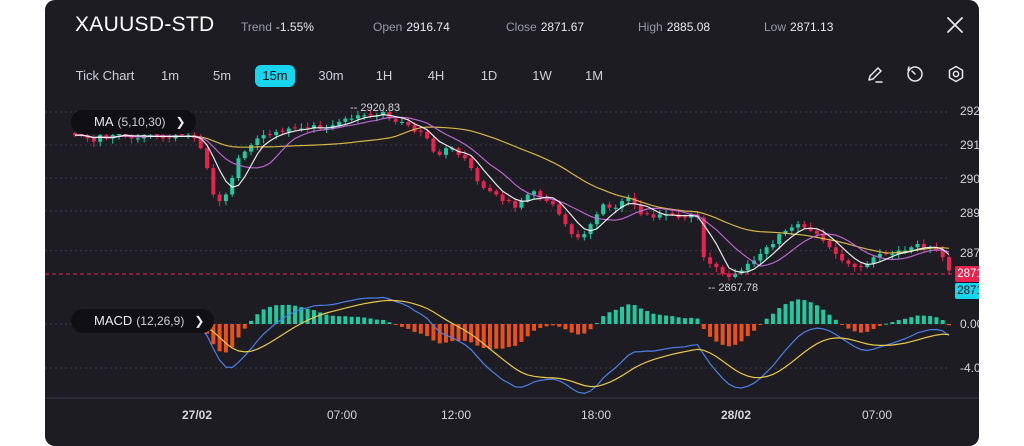 The width and height of the screenshot is (1024, 446). What do you see at coordinates (915, 74) in the screenshot?
I see `clock-icon` at bounding box center [915, 74].